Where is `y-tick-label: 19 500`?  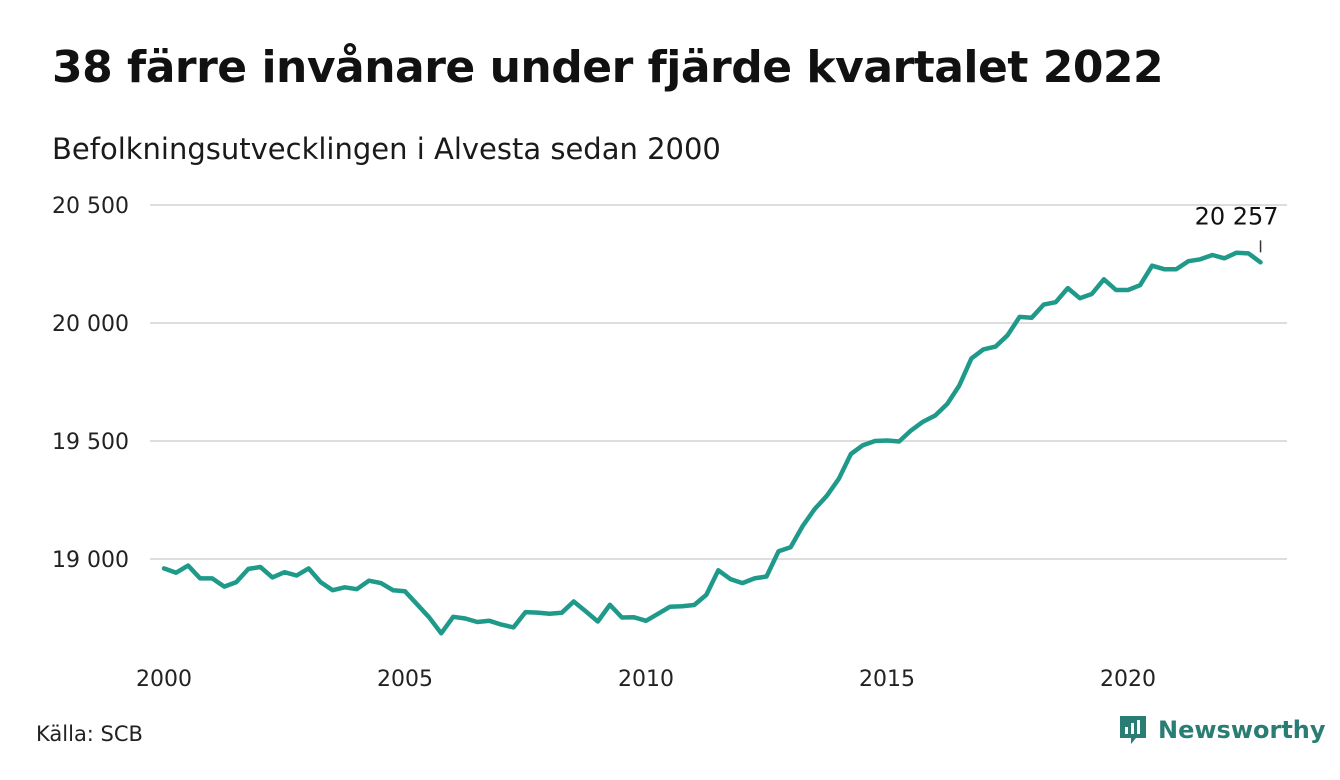
y-tick-label: 19 500 is located at coordinates (90, 442).